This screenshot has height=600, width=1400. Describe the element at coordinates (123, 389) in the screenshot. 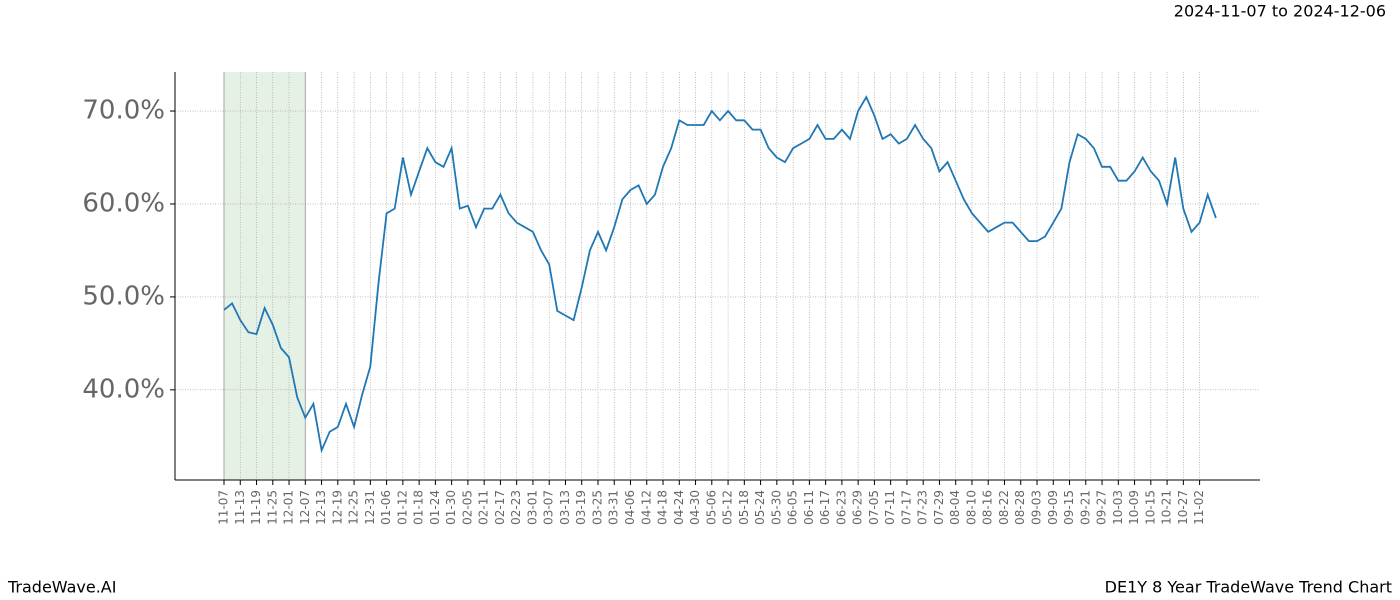

I see `y-tick-label: 40.0%` at that location.